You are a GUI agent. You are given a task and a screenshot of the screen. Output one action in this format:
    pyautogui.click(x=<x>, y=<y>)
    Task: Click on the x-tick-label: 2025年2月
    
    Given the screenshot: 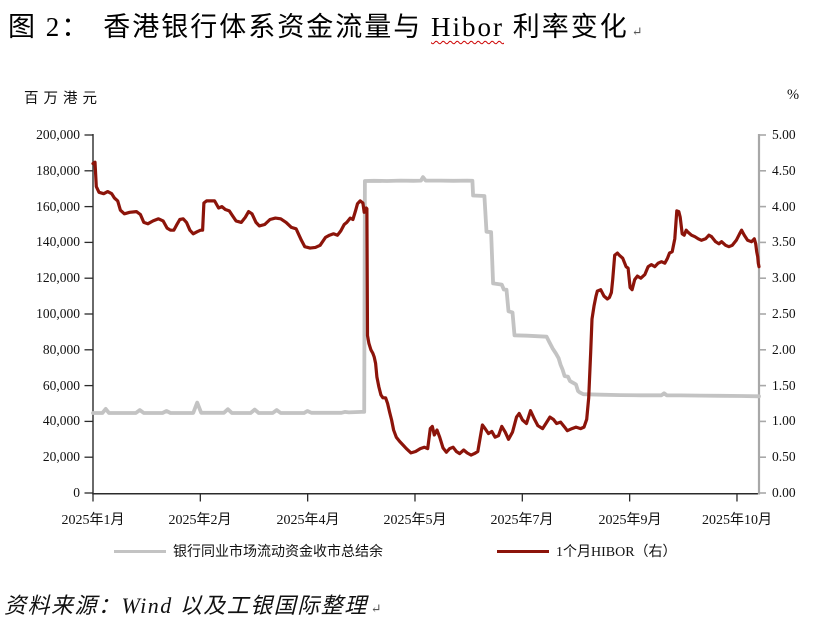 What is the action you would take?
    pyautogui.click(x=200, y=520)
    